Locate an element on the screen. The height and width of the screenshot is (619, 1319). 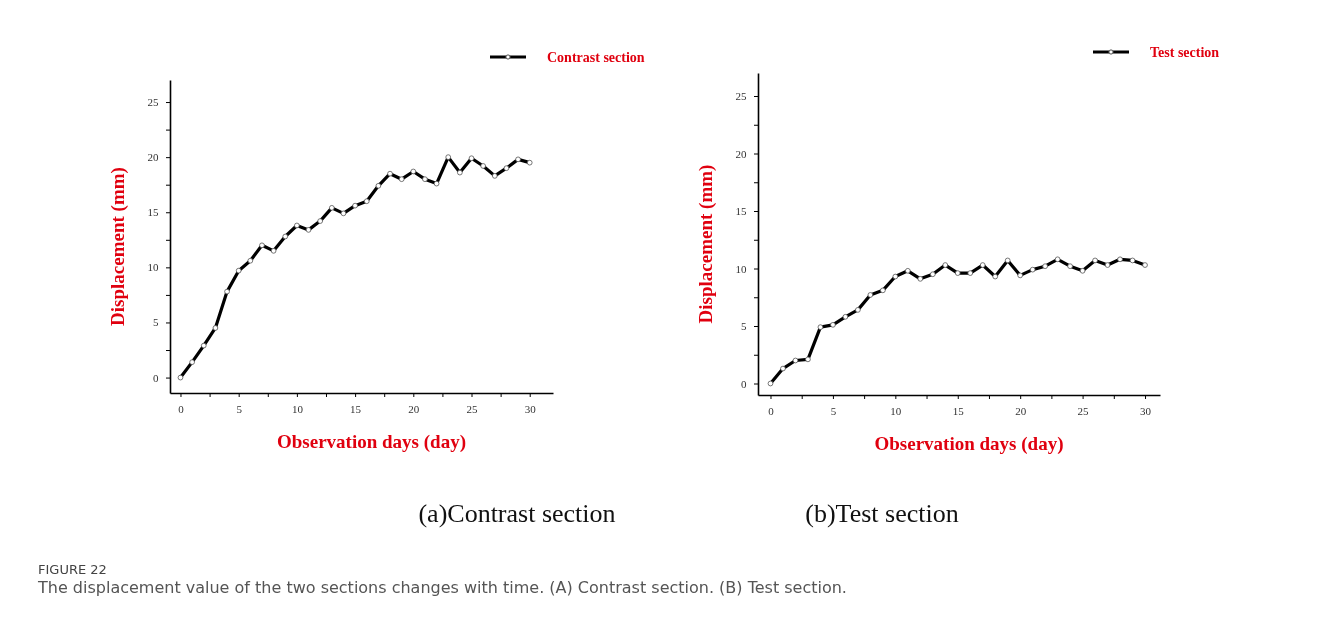
text: The displacement value of the two sections changes with time. (A) Contrast section. (B) Test section. is located at coordinates (442, 587).